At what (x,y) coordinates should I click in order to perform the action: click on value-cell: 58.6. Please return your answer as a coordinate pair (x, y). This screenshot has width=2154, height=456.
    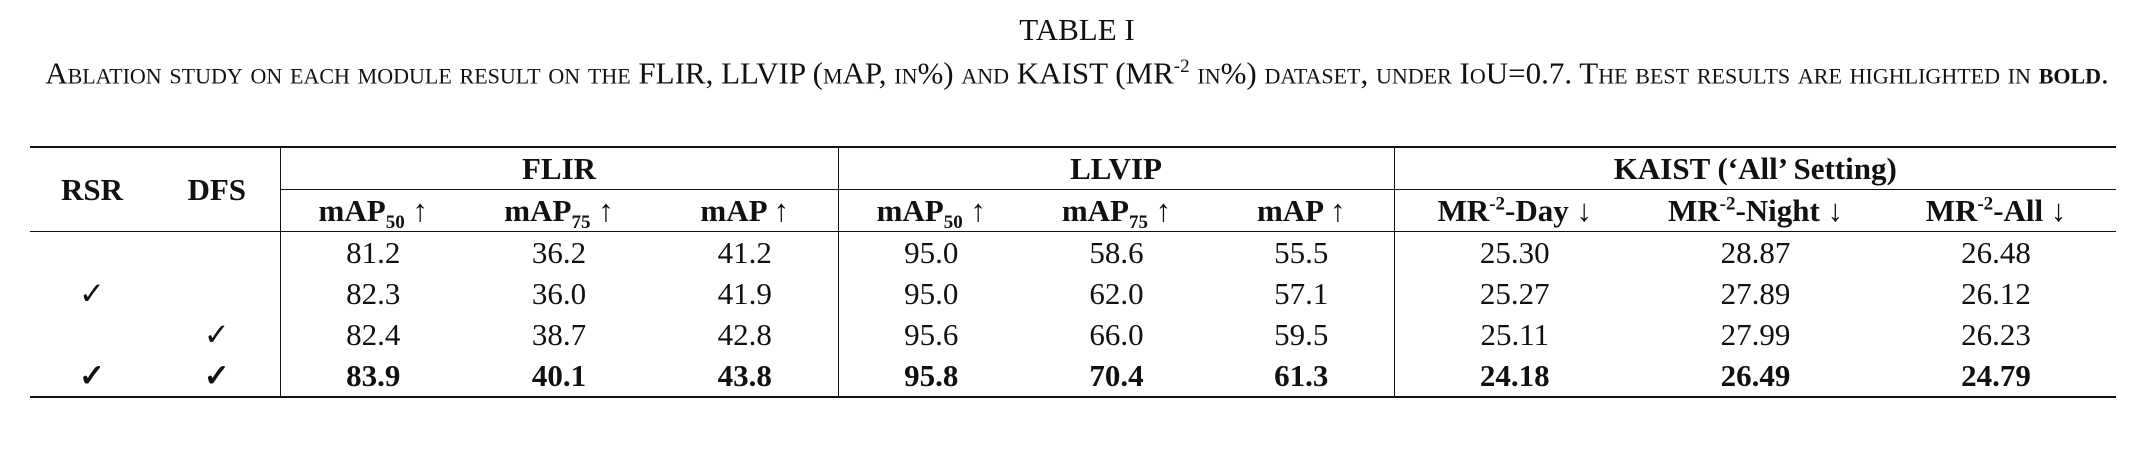
    Looking at the image, I should click on (1116, 252).